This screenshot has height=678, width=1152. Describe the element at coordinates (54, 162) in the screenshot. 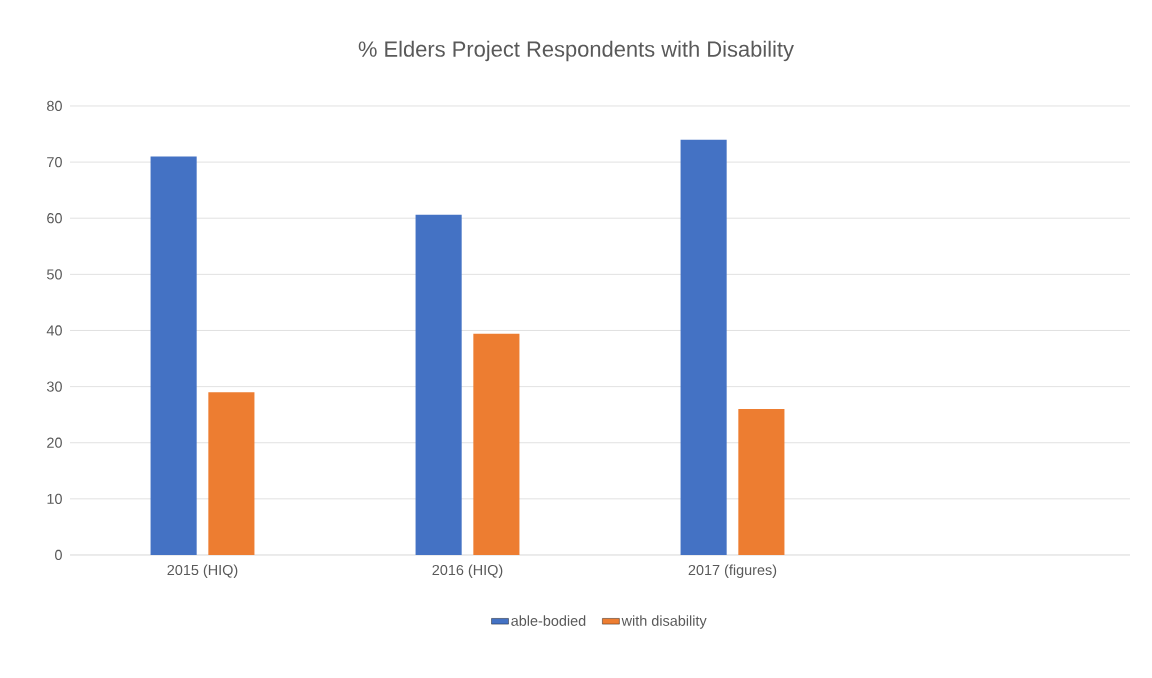

I see `y-tick-label: 70` at that location.